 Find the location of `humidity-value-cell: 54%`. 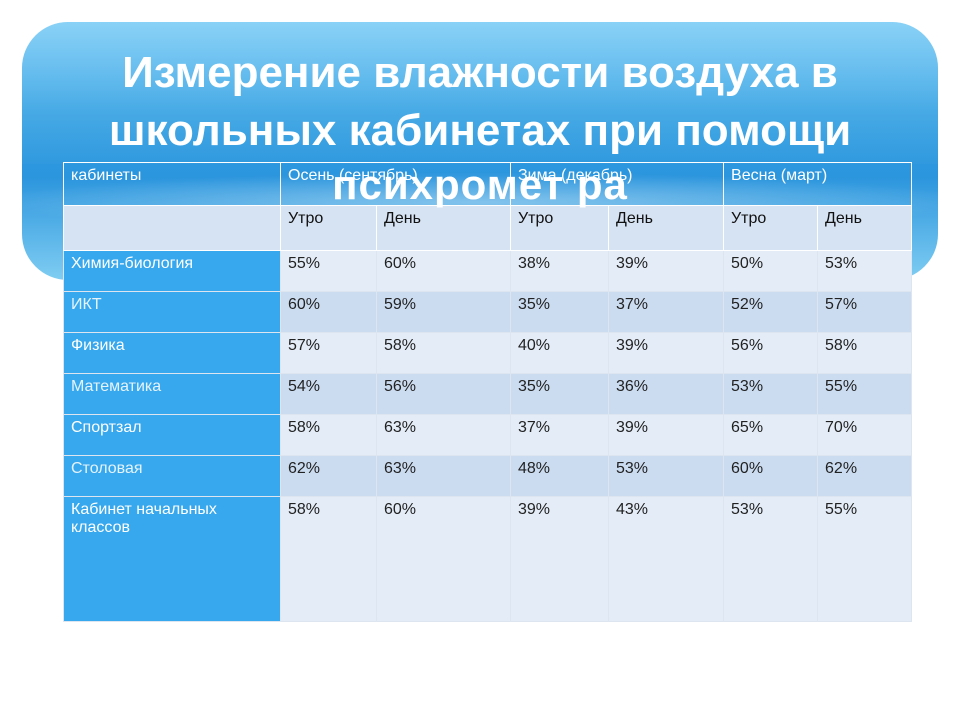

humidity-value-cell: 54% is located at coordinates (328, 394).